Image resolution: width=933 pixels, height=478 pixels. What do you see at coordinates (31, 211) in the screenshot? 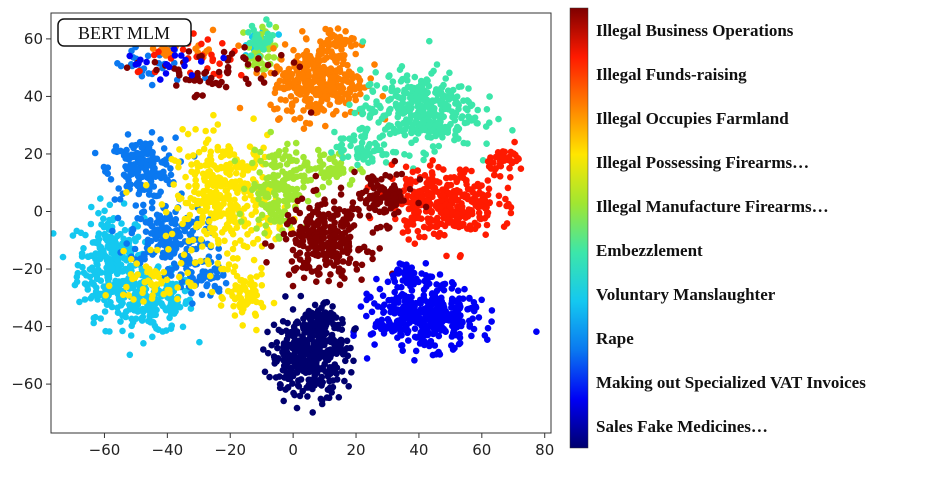
I see `y-axis: 60 40 20 0 −20 −40 −60` at bounding box center [31, 211].